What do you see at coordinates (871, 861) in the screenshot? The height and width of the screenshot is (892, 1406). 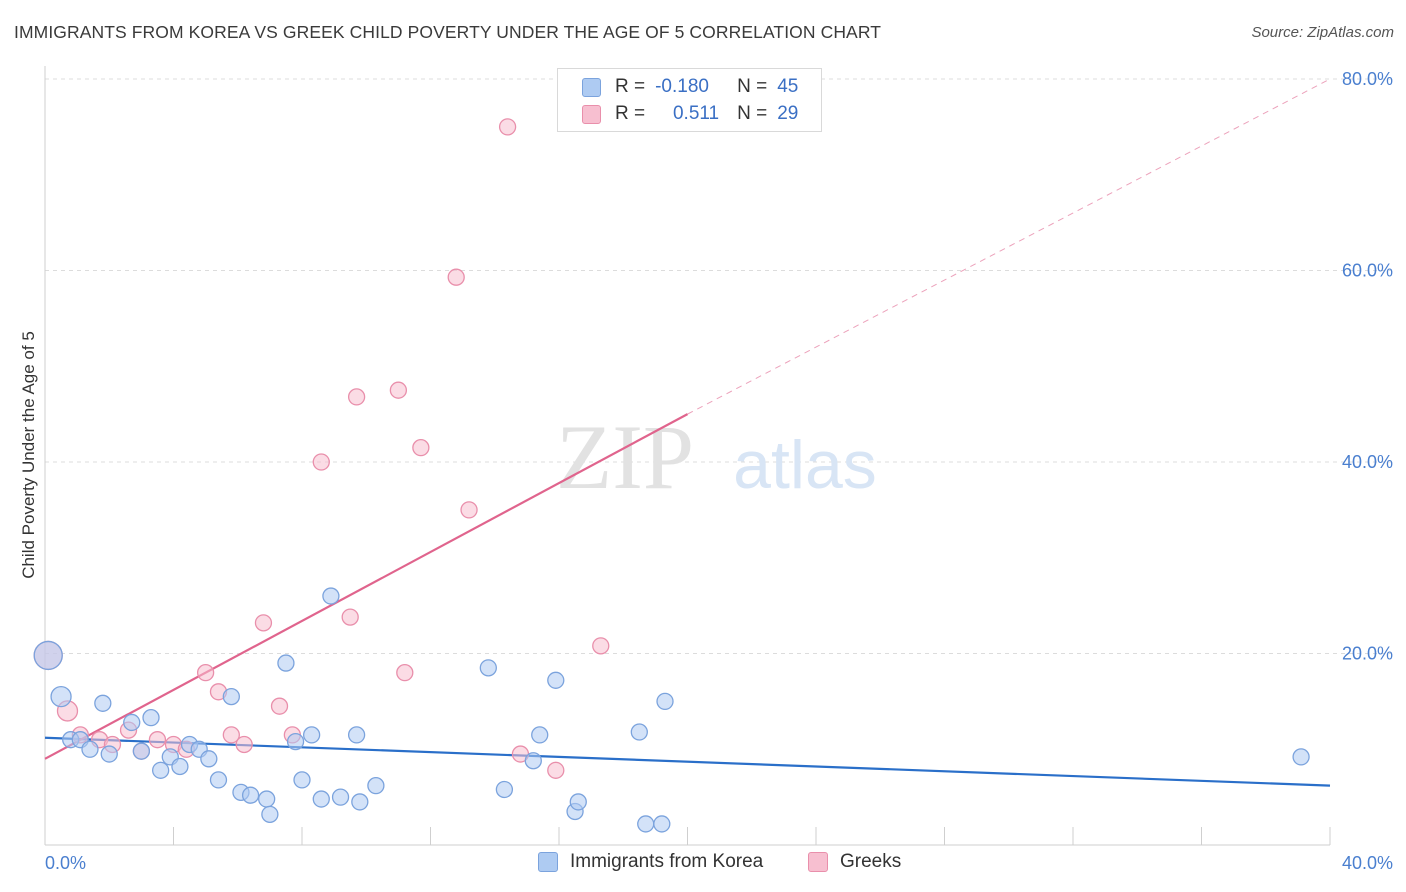 I see `legend-greeks-label: Greeks` at bounding box center [871, 861].